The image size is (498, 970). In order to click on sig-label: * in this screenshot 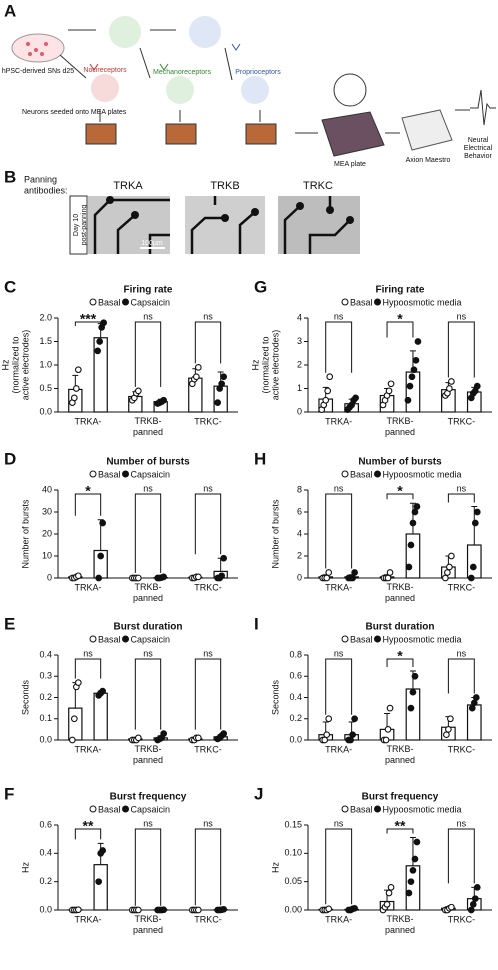, I will do `click(88, 491)`.